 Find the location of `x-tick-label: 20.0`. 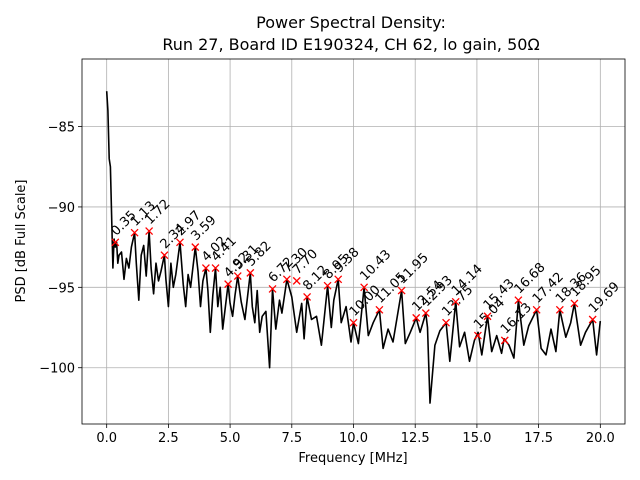

x-tick-label: 20.0 is located at coordinates (600, 438).